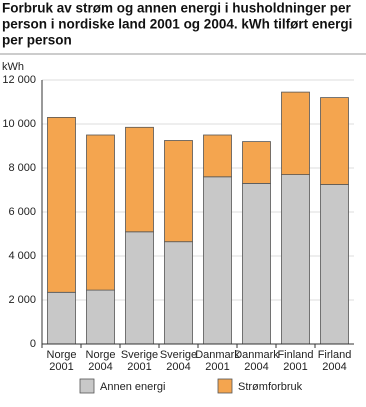 This screenshot has height=407, width=366. Describe the element at coordinates (19, 80) in the screenshot. I see `y-tick-label: 12 000` at that location.